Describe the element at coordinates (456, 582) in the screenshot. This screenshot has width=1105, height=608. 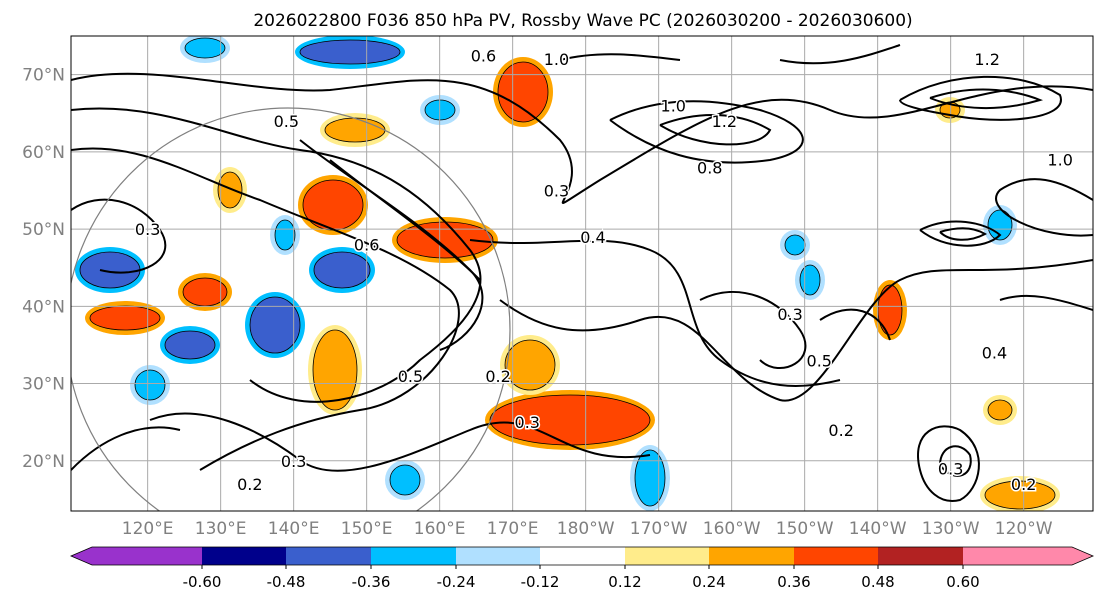
I see `colorbar-tick-label: -0.24` at that location.